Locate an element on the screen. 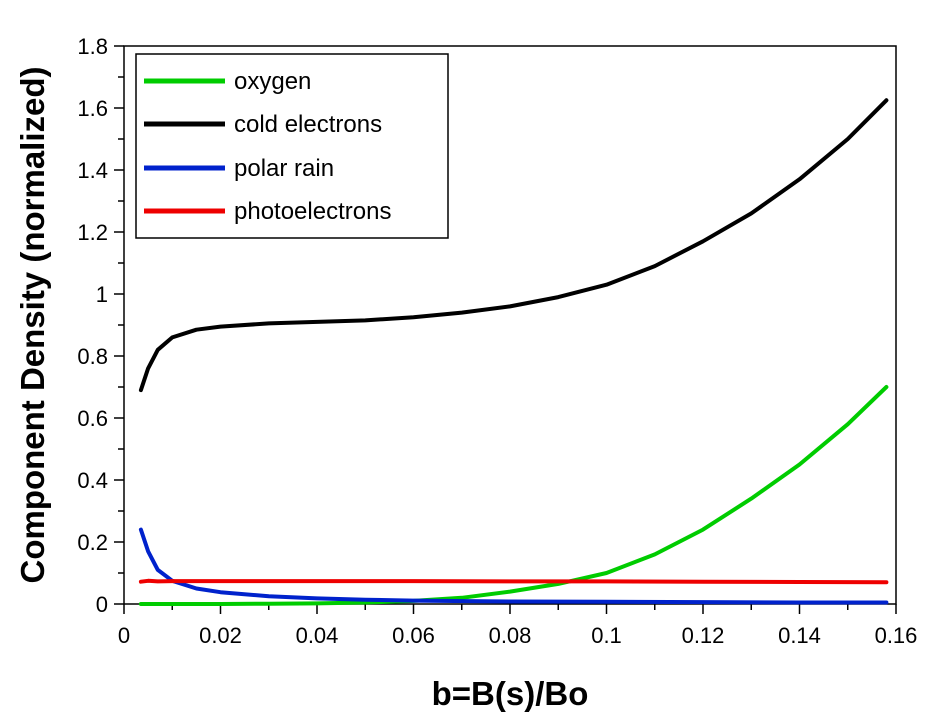  x-tick-label: 0 is located at coordinates (124, 635).